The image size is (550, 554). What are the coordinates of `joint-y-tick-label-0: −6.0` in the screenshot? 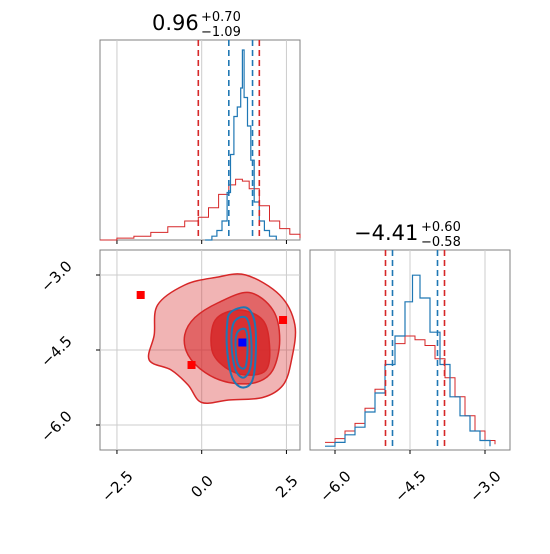 It's located at (56, 426).